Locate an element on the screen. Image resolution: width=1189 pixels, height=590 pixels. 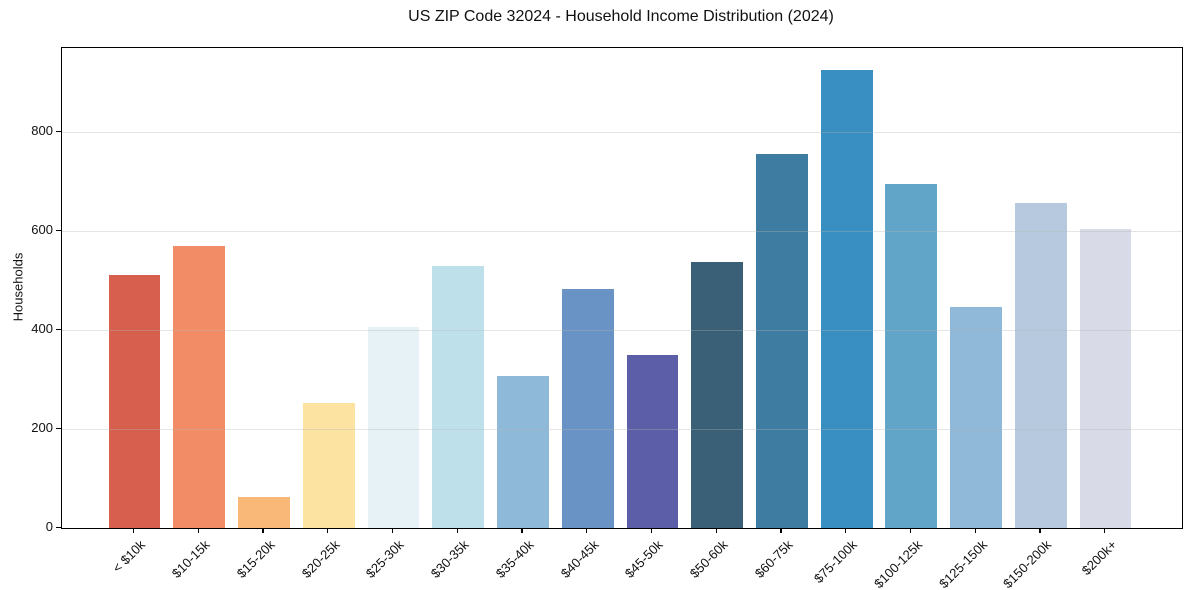
bar-3035k is located at coordinates (458, 396).